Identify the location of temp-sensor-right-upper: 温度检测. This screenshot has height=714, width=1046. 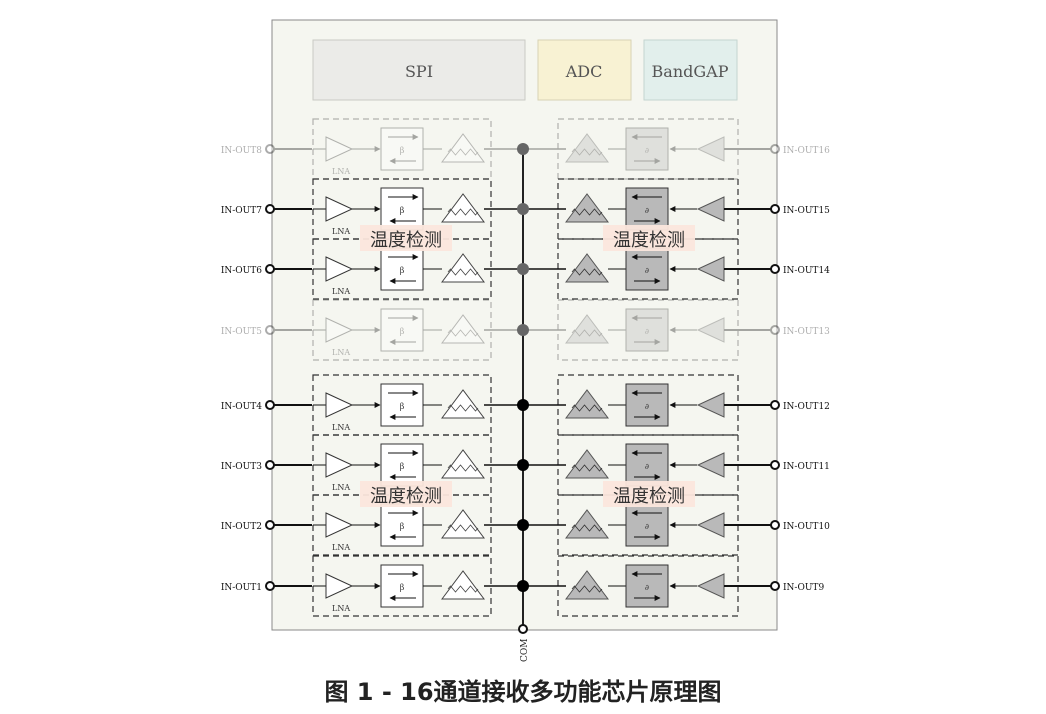
(649, 238).